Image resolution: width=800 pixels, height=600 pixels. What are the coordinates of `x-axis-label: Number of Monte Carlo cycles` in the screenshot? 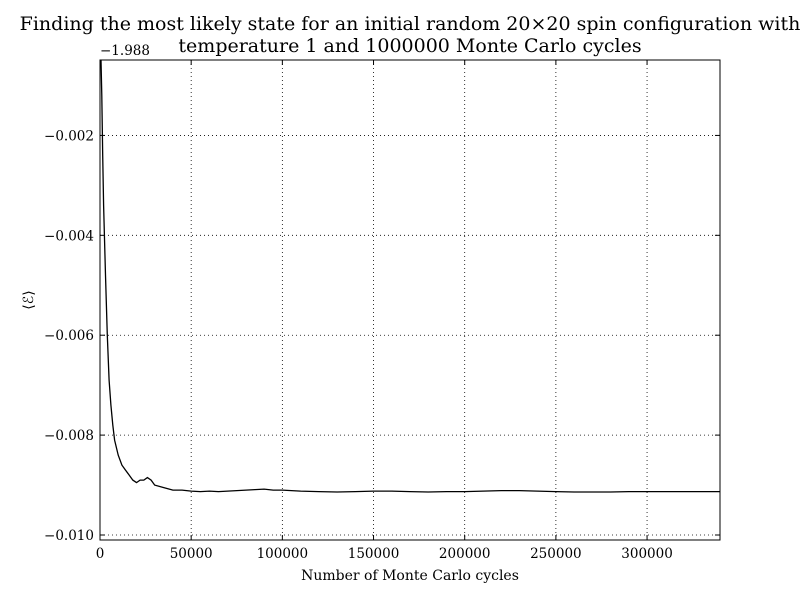 It's located at (410, 576).